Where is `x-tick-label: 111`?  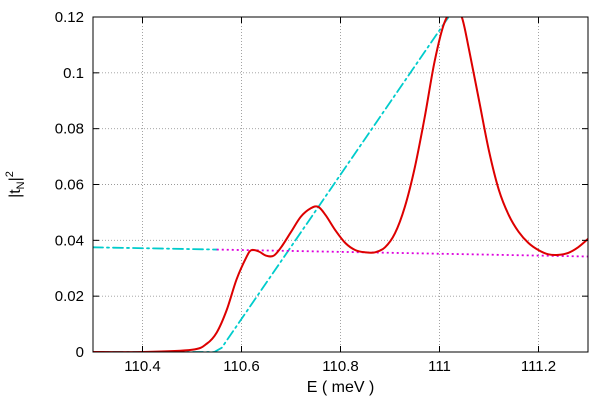 x-tick-label: 111 is located at coordinates (439, 366).